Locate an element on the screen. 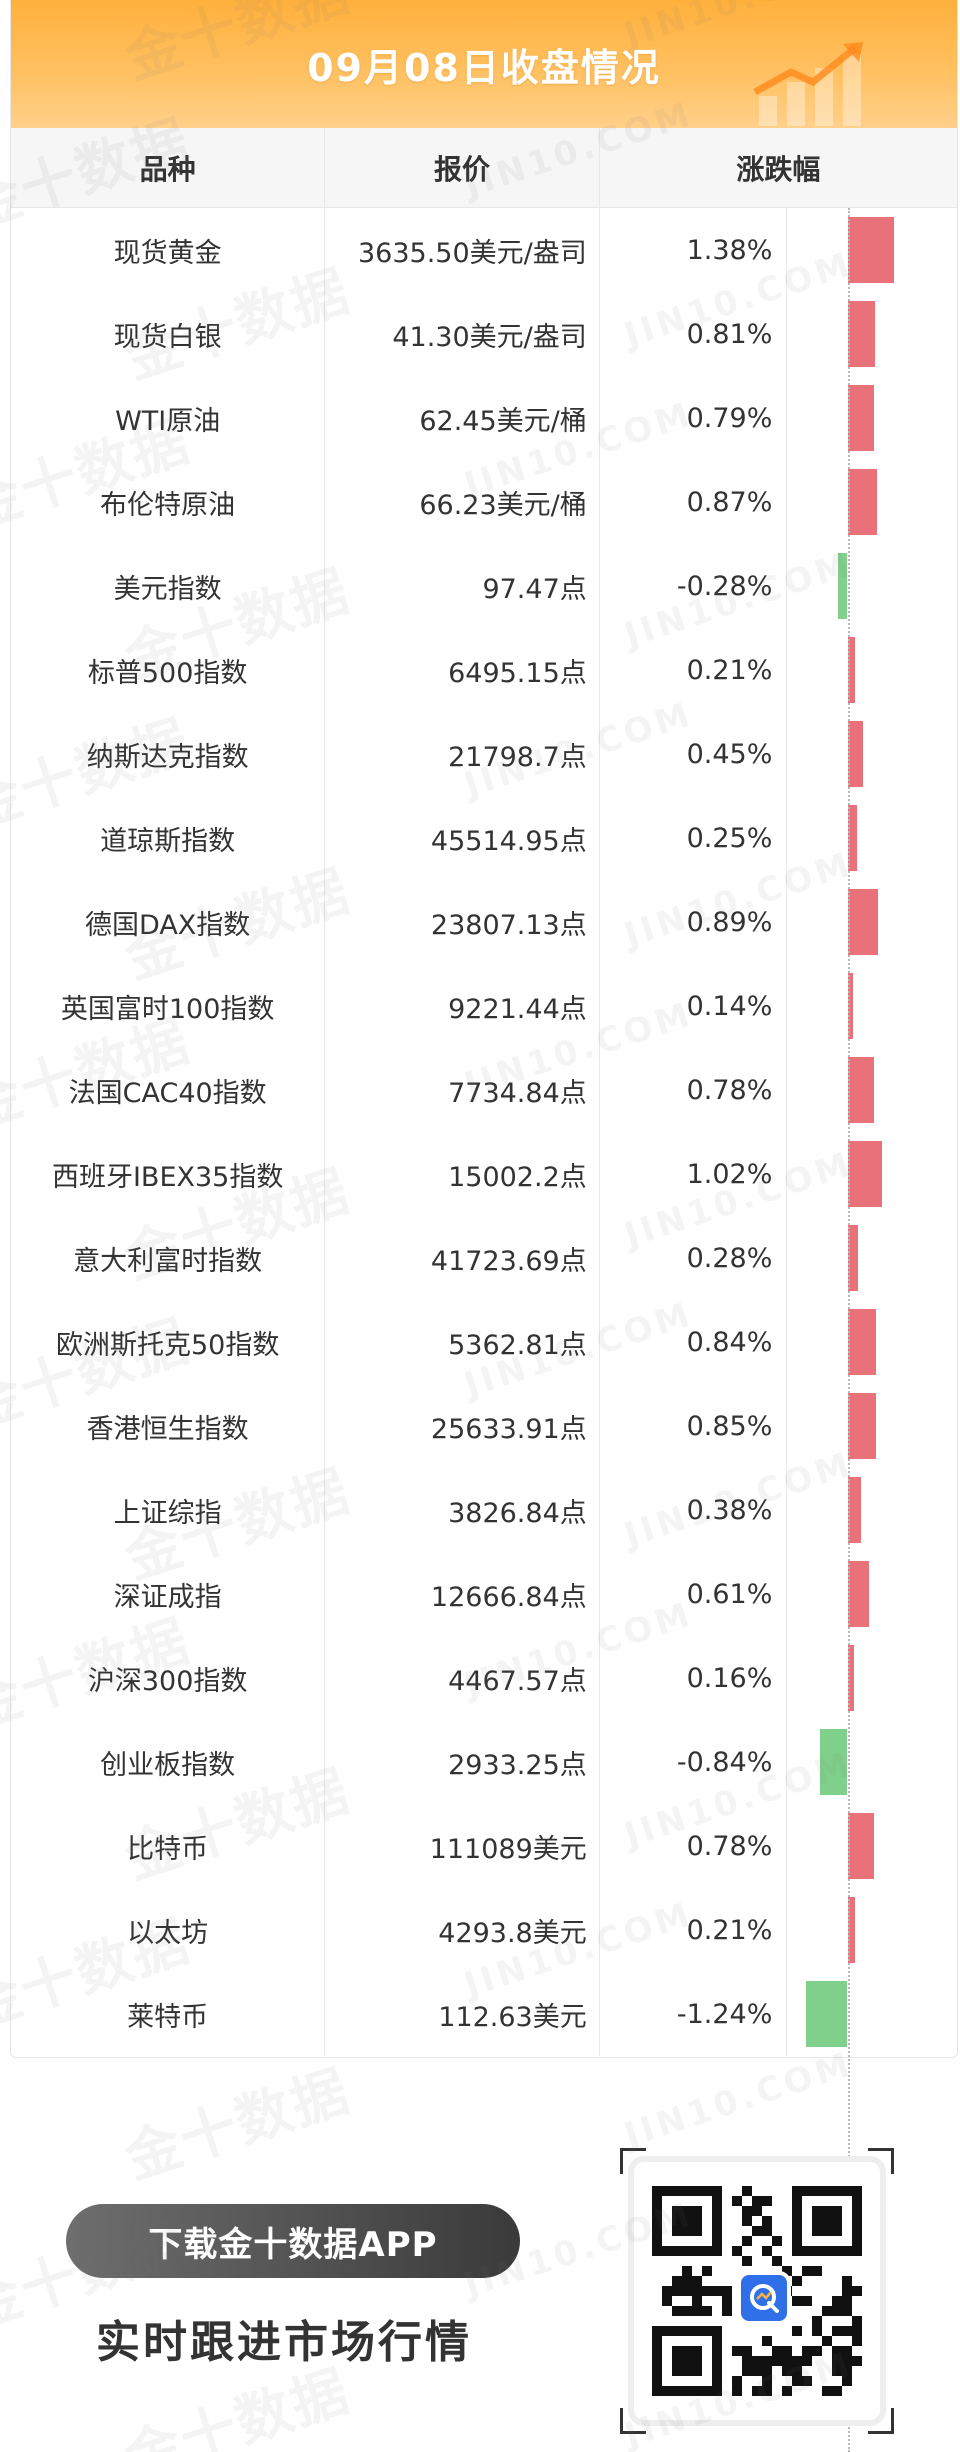  row-name: 深证成指 is located at coordinates (168, 1594).